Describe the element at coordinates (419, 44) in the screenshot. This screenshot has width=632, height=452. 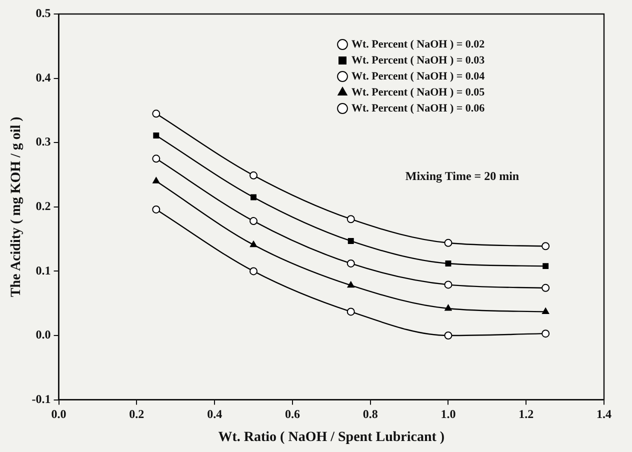
I see `legend-label: Wt. Percent ( NaOH ) = 0.02` at that location.